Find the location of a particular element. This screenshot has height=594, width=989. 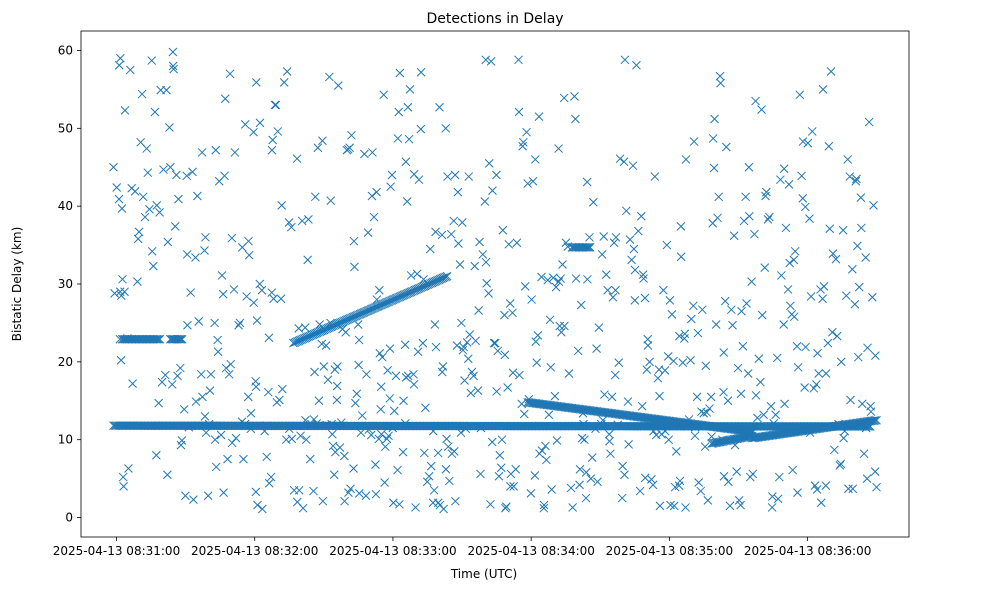

x-tick-label: 2025-04-13 08:33:00 is located at coordinates (392, 551).